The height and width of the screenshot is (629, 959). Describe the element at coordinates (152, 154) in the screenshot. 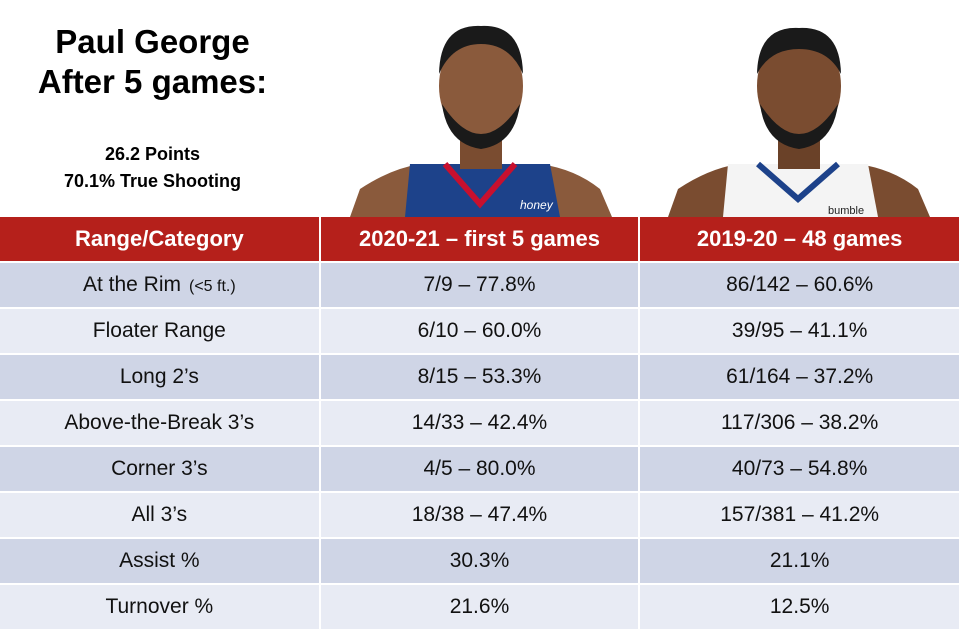

I see `points-stat: 26.2 Points` at that location.